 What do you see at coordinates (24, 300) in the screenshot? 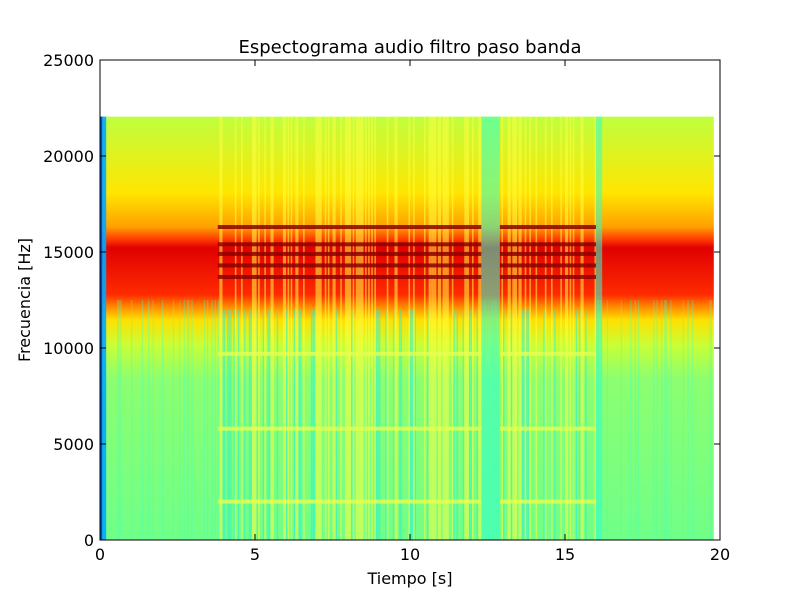
I see `y-axis-label: Frecuencia [Hz]` at bounding box center [24, 300].